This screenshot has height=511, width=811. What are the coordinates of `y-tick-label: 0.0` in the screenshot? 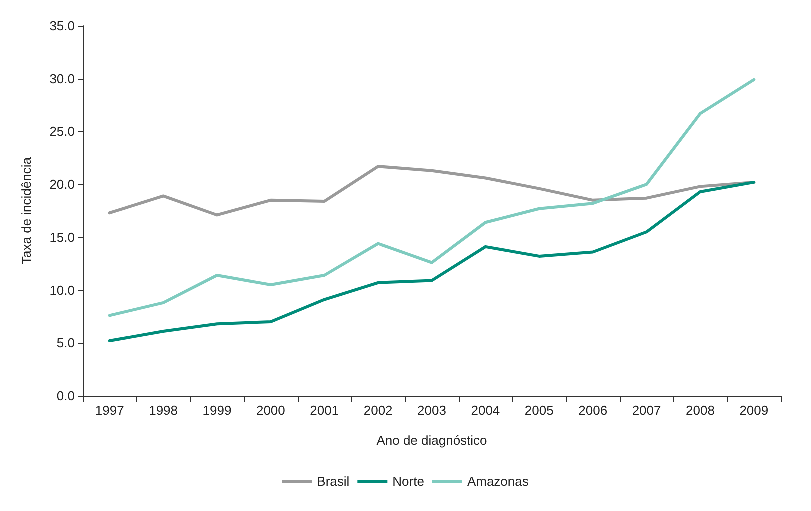 It's located at (65, 396).